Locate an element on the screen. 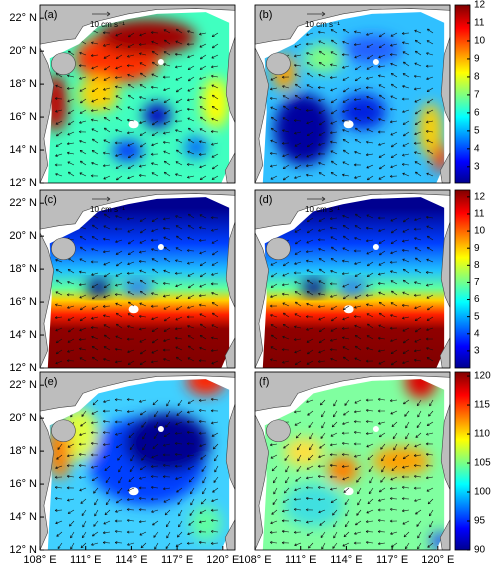 This screenshot has width=500, height=573. colorbar-tick-label: 105 is located at coordinates (482, 463).